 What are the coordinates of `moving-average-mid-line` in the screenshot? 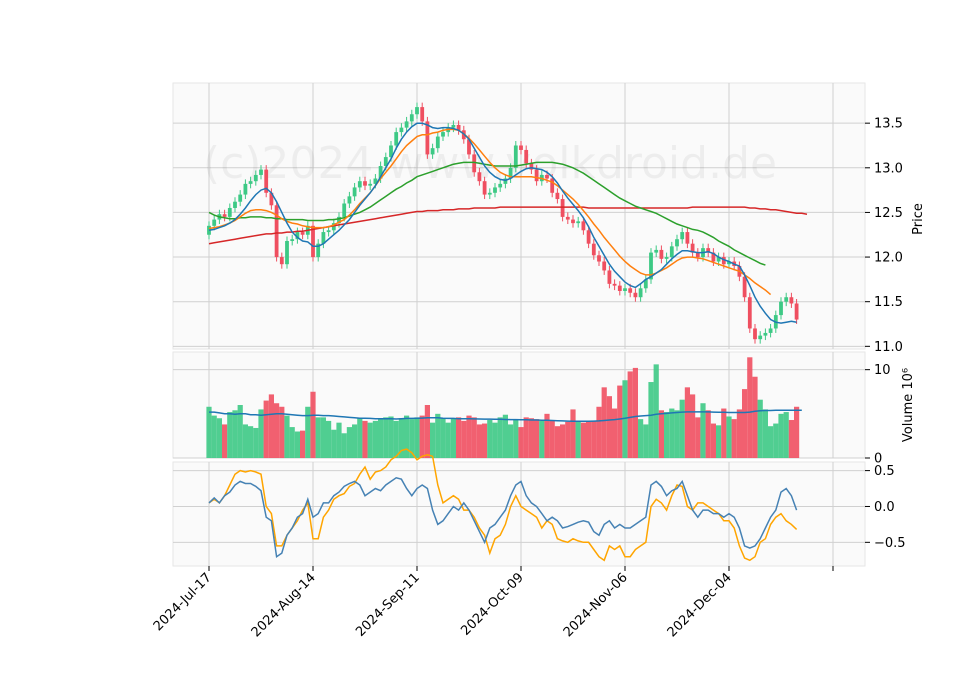 It's located at (490, 212).